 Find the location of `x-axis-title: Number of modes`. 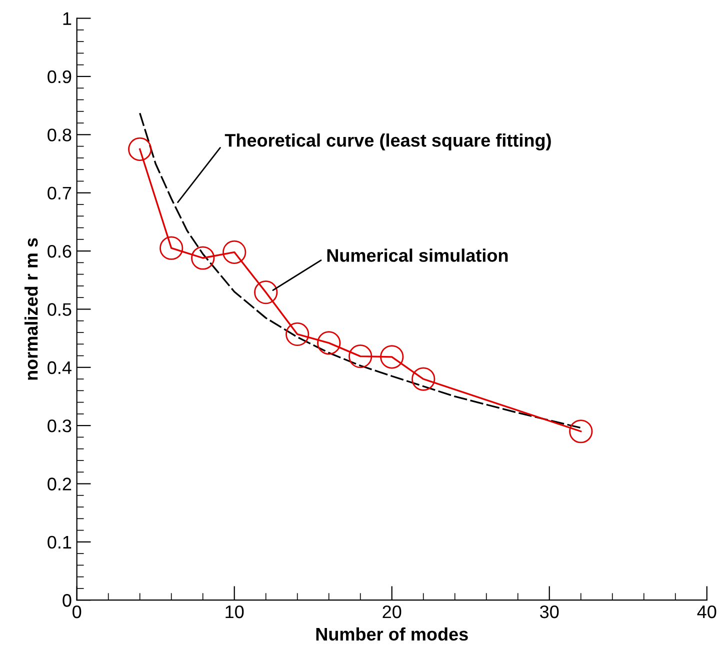

x-axis-title: Number of modes is located at coordinates (392, 634).